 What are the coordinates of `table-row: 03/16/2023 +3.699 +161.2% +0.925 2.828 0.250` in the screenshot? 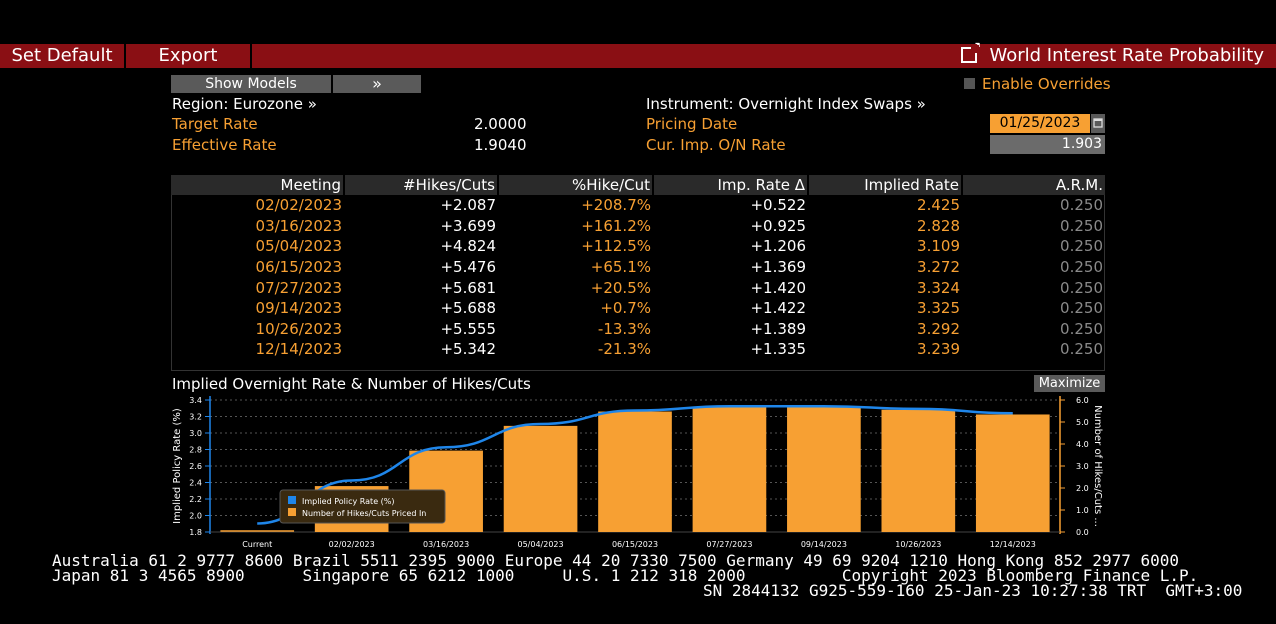 It's located at (638, 226).